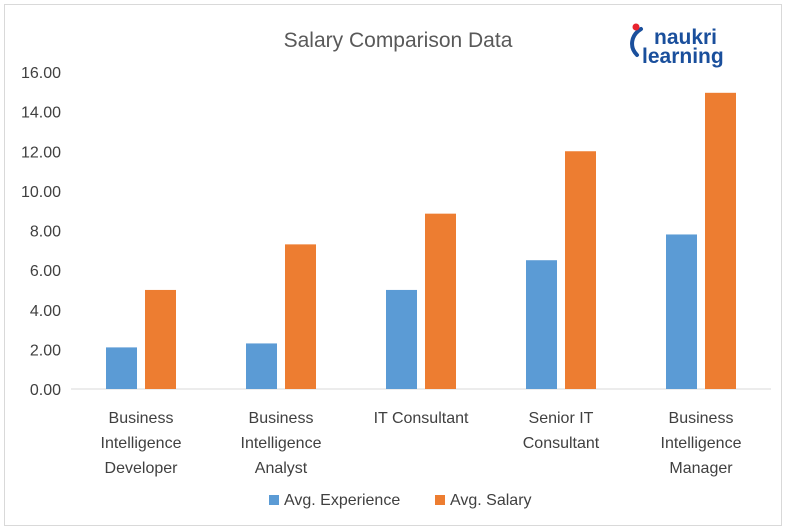 Image resolution: width=788 pixels, height=531 pixels. I want to click on x-tick-label: Senior IT Consultant, so click(561, 431).